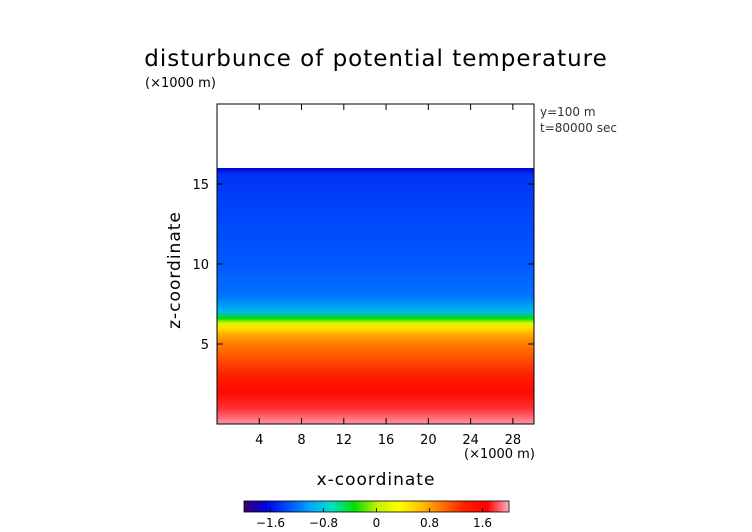 The height and width of the screenshot is (532, 752). What do you see at coordinates (344, 440) in the screenshot?
I see `x-tick-label: 12` at bounding box center [344, 440].